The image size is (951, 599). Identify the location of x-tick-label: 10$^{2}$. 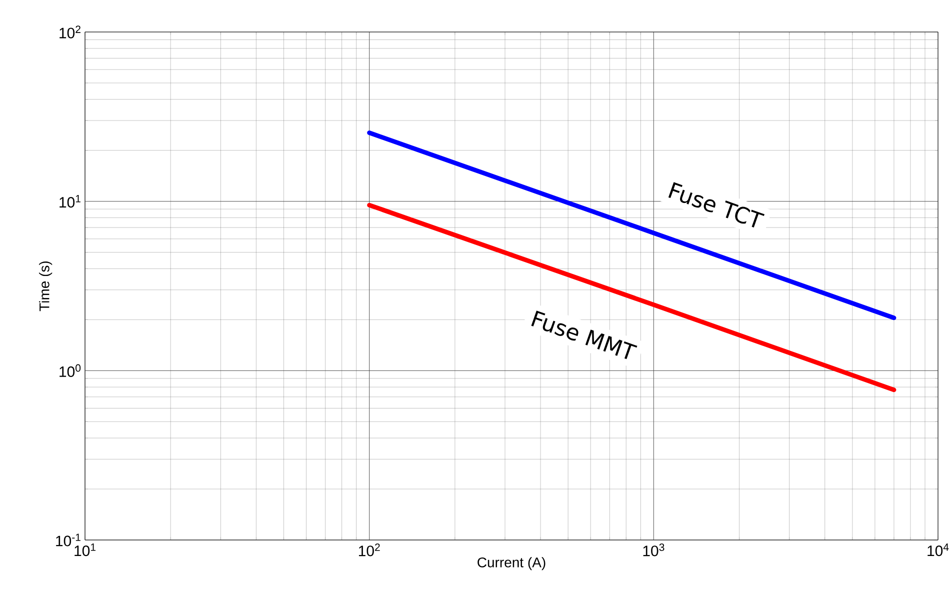
(369, 550).